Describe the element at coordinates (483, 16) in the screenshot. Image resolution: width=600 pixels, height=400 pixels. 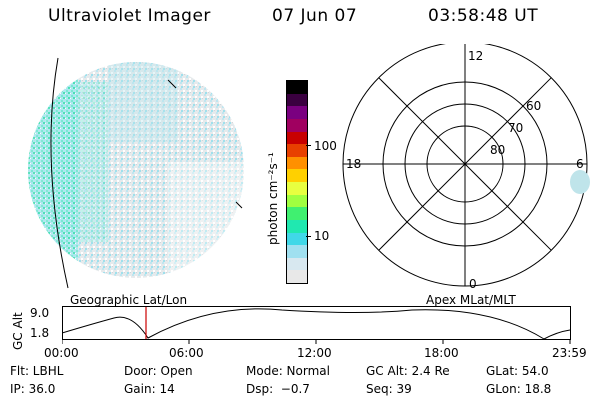
I see `time-label: 03:58:48 UT` at that location.